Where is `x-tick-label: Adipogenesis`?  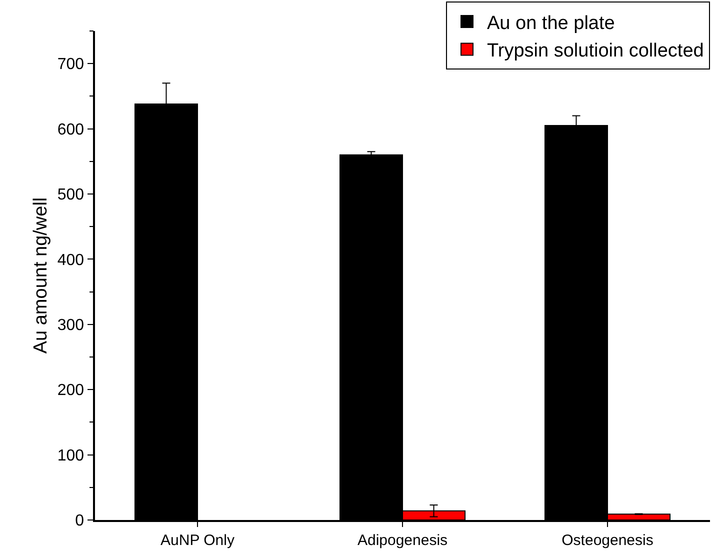
x-tick-label: Adipogenesis is located at coordinates (402, 540).